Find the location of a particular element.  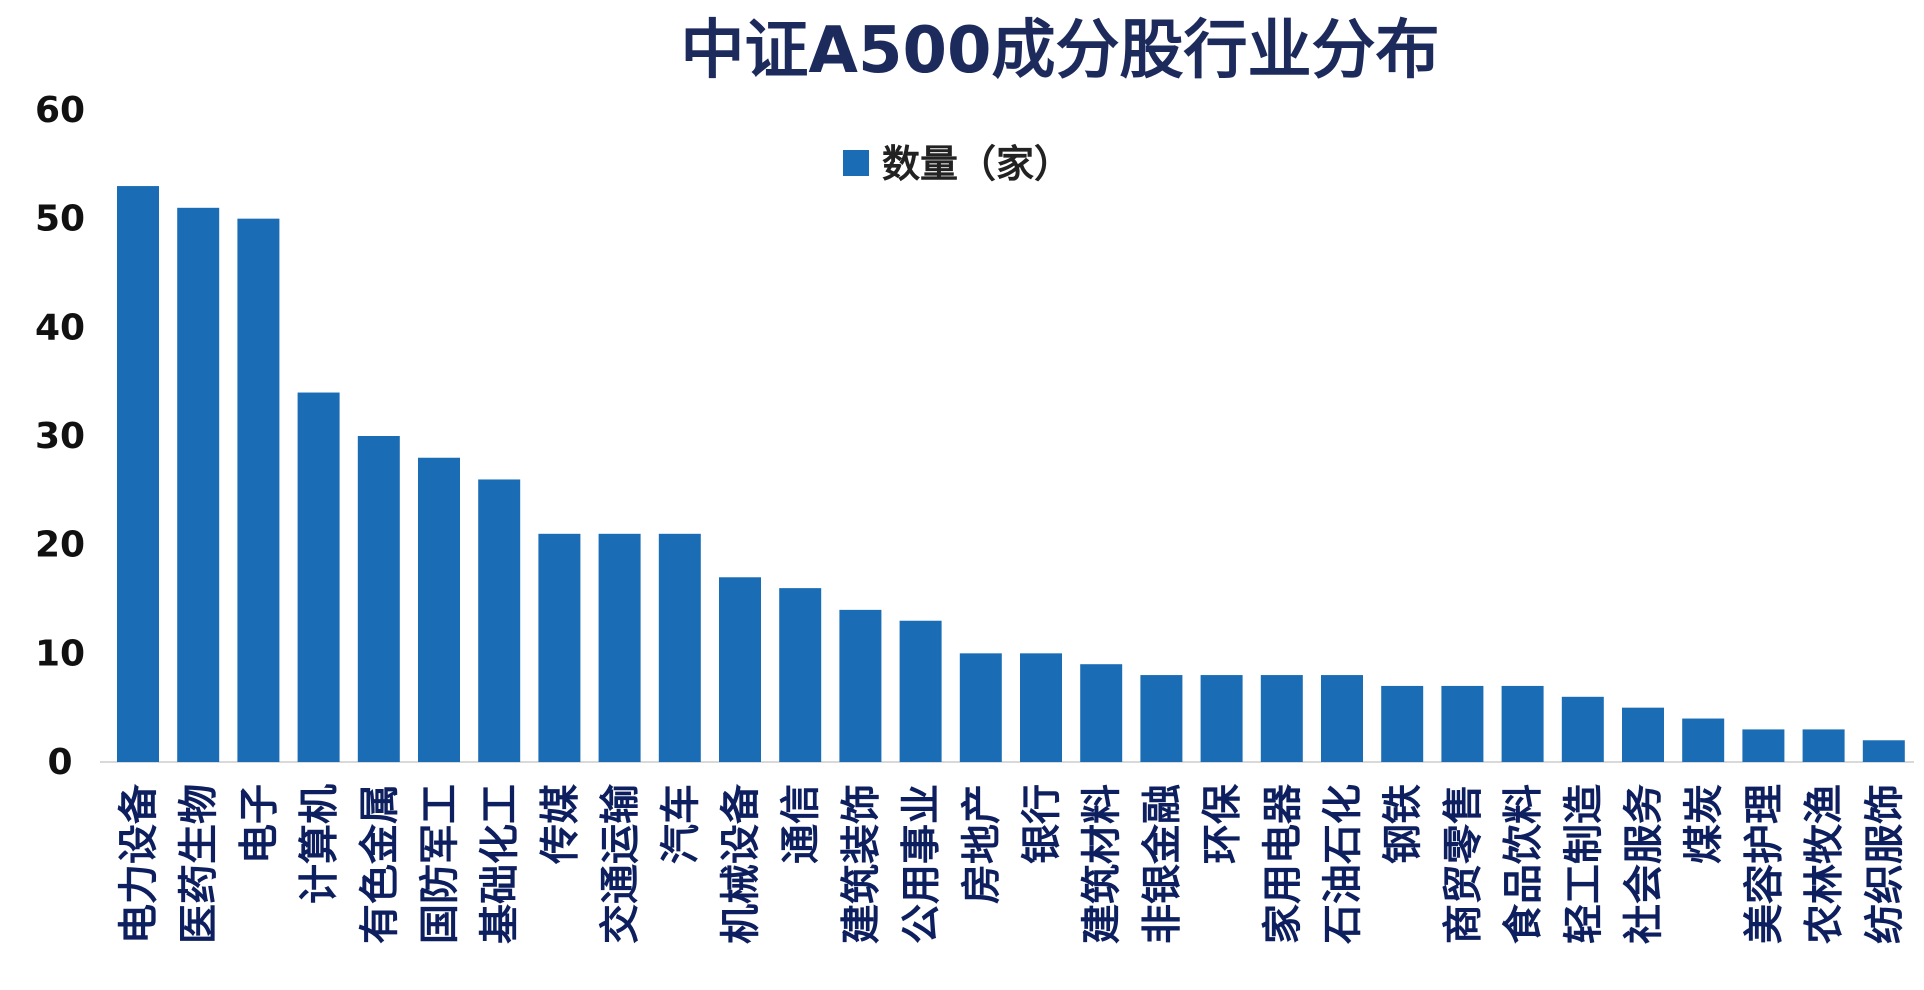

y-axis-ticks: 0 10 20 30 40 50 60 is located at coordinates (60, 436).